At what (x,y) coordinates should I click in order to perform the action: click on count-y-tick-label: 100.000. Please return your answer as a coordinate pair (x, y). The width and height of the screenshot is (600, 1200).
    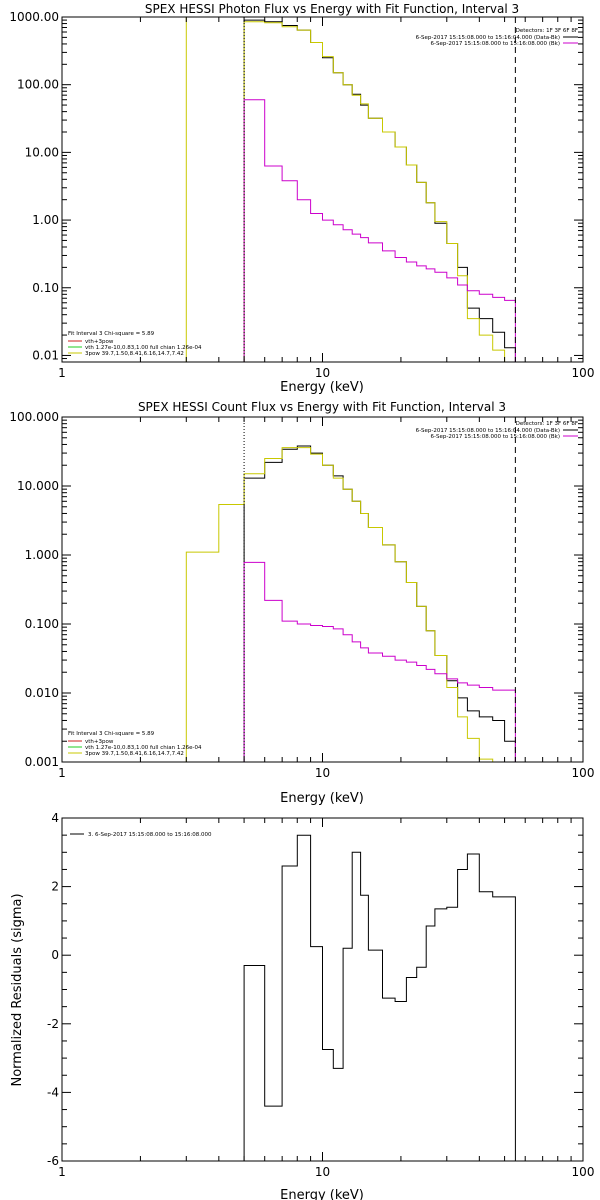
    Looking at the image, I should click on (34, 417).